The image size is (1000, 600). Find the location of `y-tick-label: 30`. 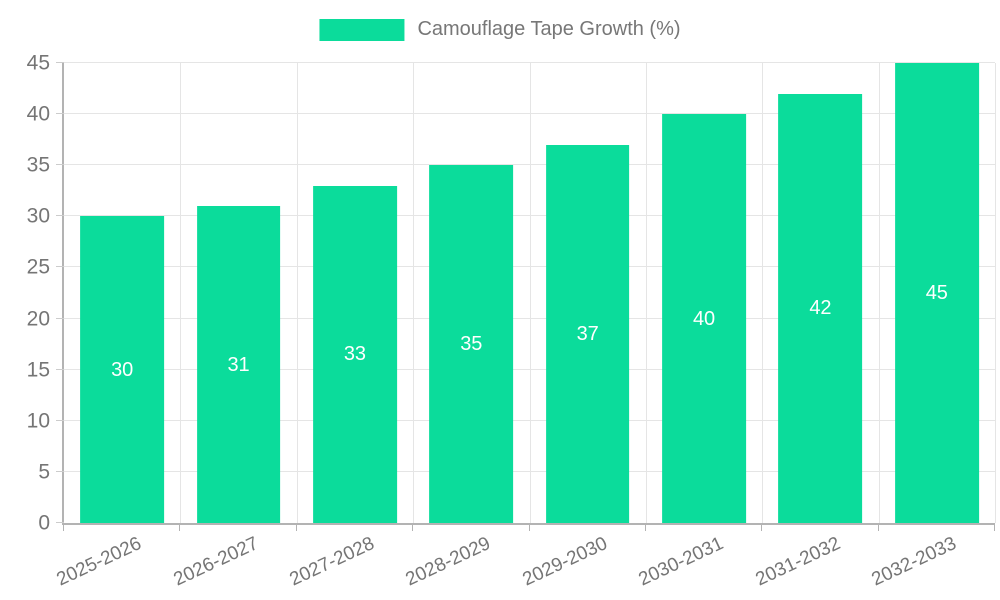

y-tick-label: 30 is located at coordinates (38, 216).